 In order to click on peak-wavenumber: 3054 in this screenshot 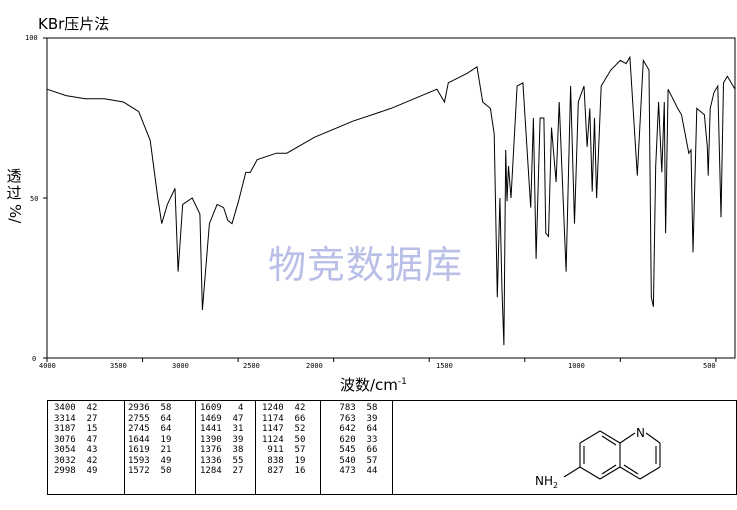, I will do `click(65, 450)`.